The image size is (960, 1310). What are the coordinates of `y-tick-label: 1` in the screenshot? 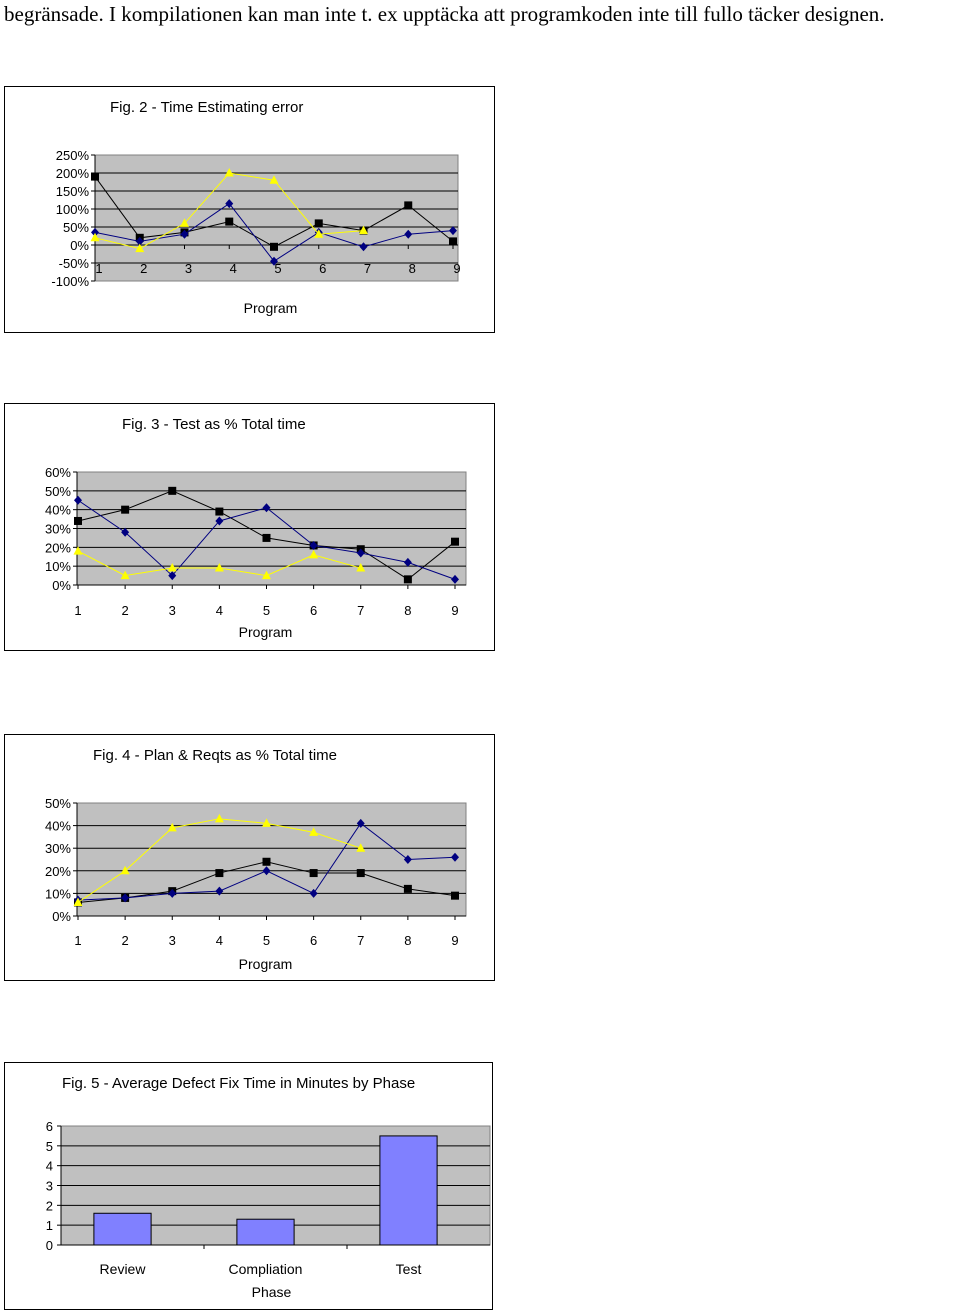 It's located at (49, 1225).